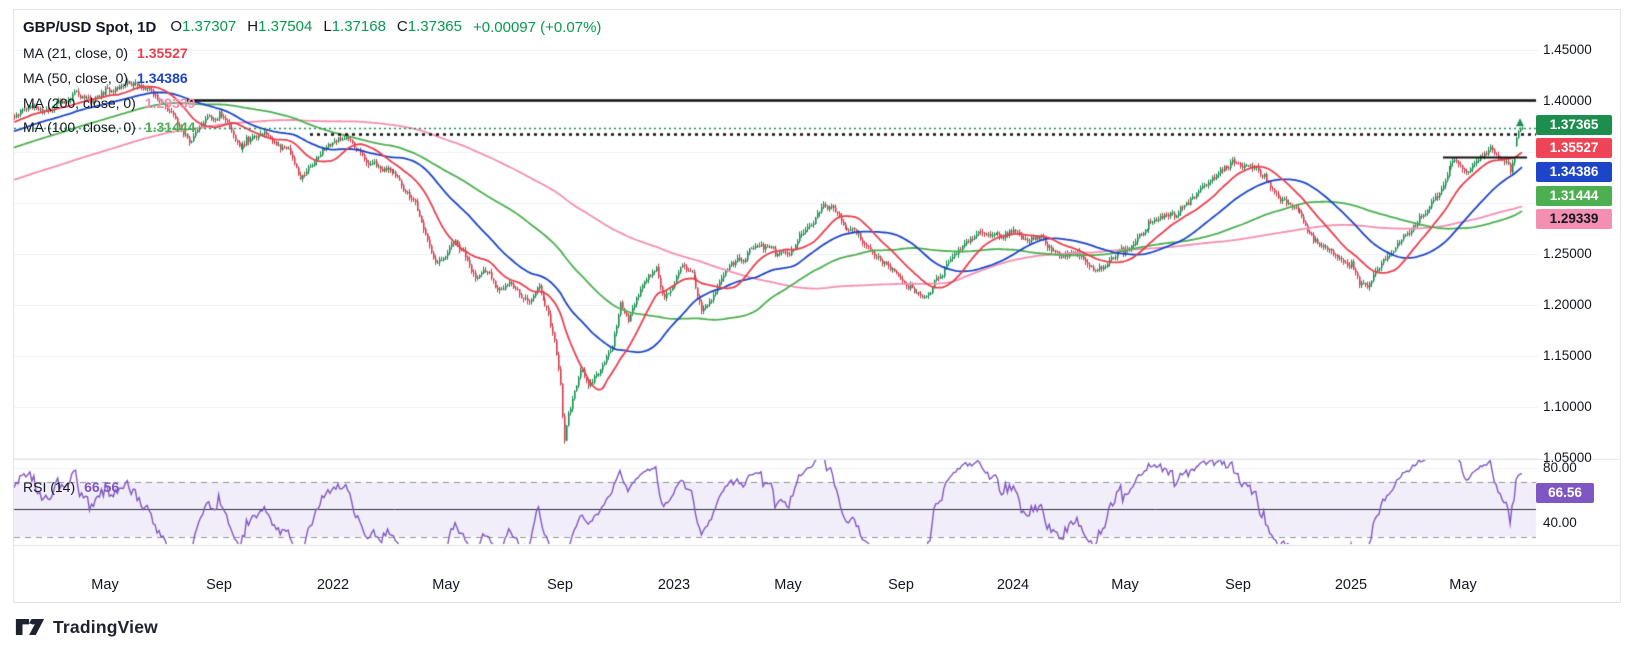 This screenshot has width=1631, height=655. What do you see at coordinates (76, 78) in the screenshot?
I see `ma-legend-label: MA (50, close, 0)` at bounding box center [76, 78].